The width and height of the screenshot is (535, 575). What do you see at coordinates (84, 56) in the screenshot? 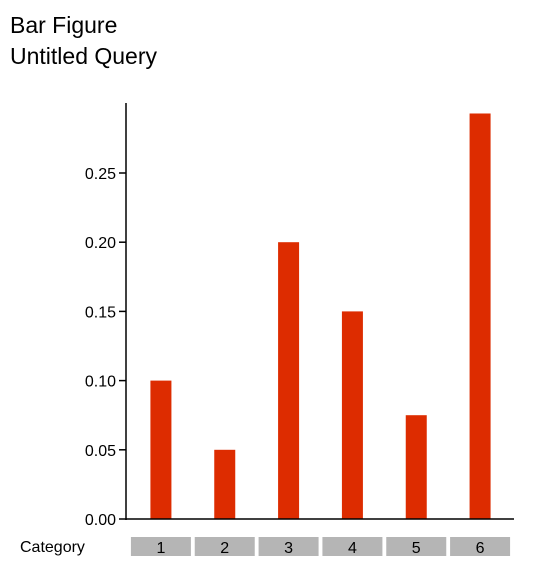
I see `chart-subtitle: Untitled Query` at bounding box center [84, 56].